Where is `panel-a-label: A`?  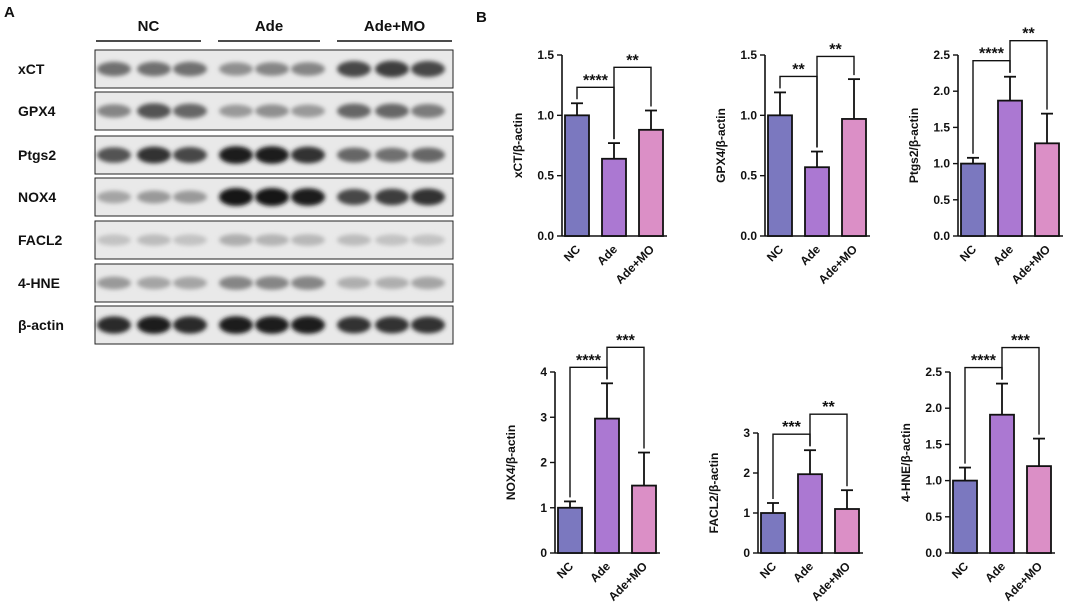 panel-a-label: A is located at coordinates (9, 12).